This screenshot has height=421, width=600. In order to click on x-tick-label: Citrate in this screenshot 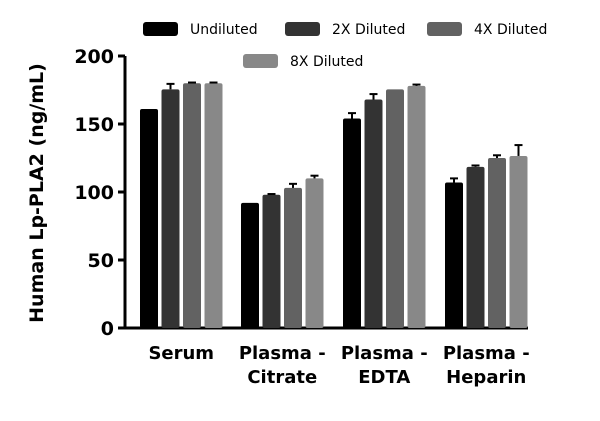, I will do `click(282, 377)`.